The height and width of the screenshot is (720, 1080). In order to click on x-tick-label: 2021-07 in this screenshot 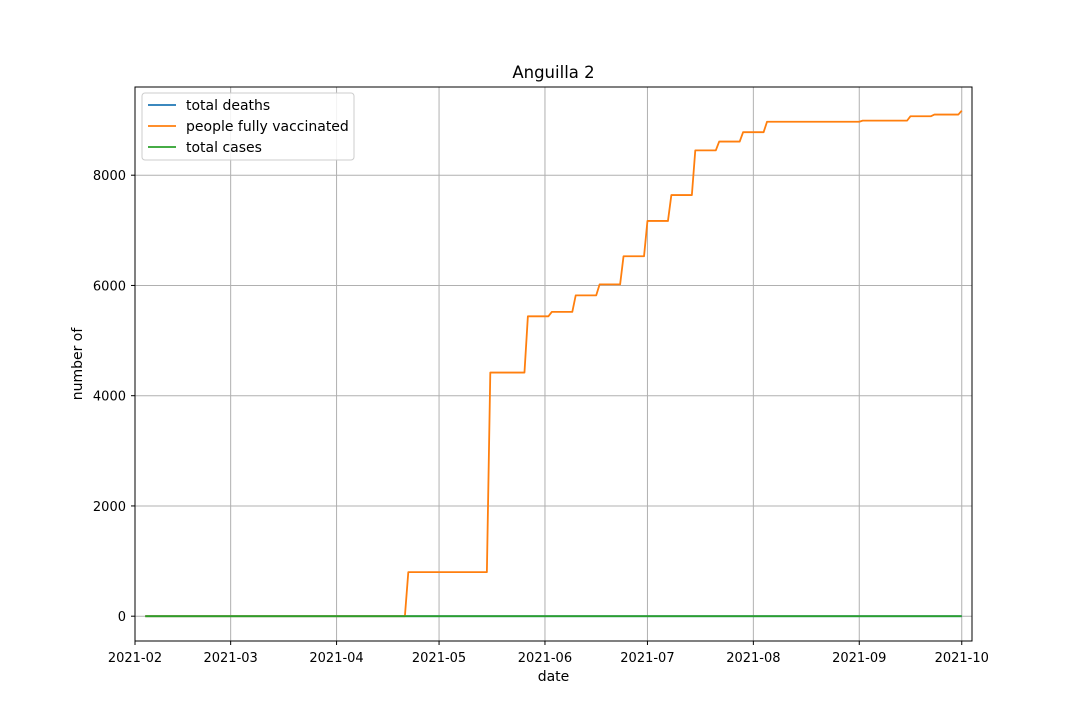, I will do `click(647, 658)`.